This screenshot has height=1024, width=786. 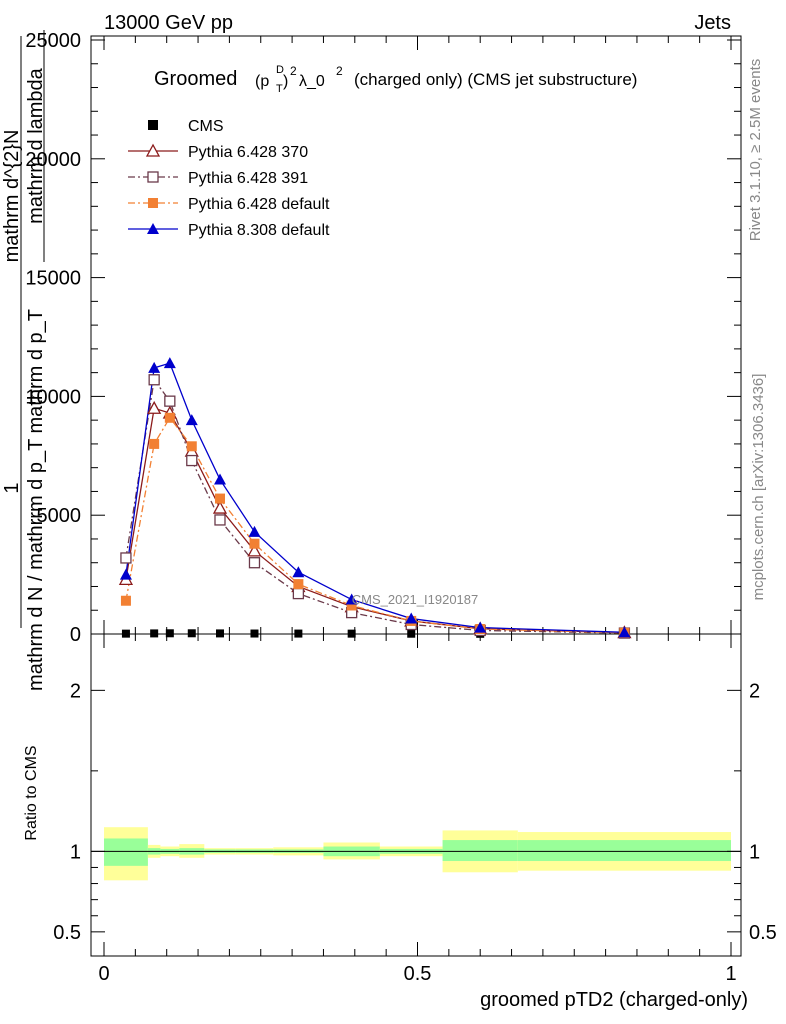 I want to click on y-tick-label-1: 5000, so click(x=59, y=516).